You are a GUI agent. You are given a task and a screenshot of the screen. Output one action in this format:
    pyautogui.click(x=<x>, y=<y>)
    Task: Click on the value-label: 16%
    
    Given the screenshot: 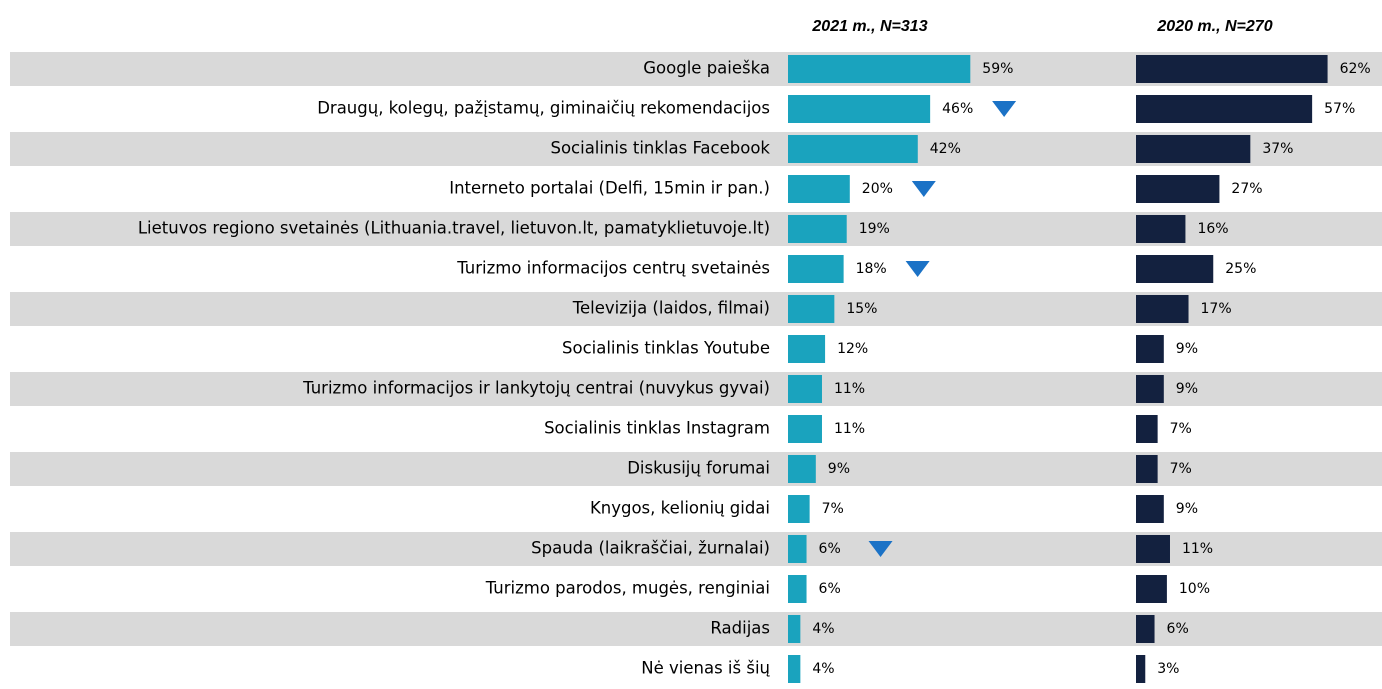 What is the action you would take?
    pyautogui.click(x=1212, y=229)
    